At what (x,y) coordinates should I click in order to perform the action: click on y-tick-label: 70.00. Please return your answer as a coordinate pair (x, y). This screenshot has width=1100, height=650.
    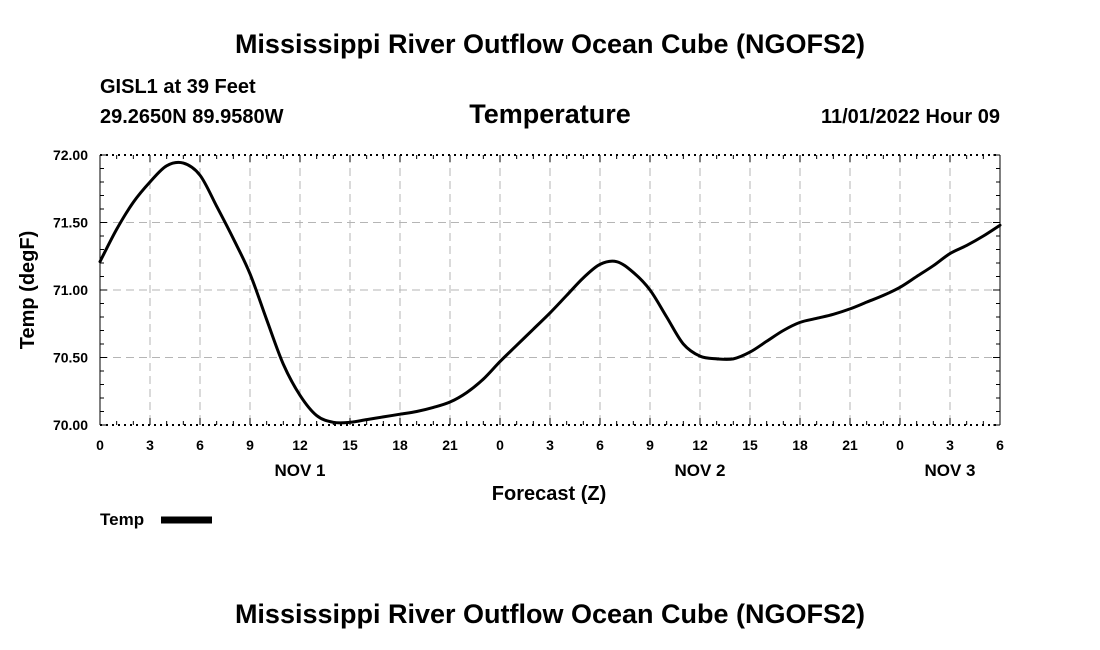
    Looking at the image, I should click on (70, 425).